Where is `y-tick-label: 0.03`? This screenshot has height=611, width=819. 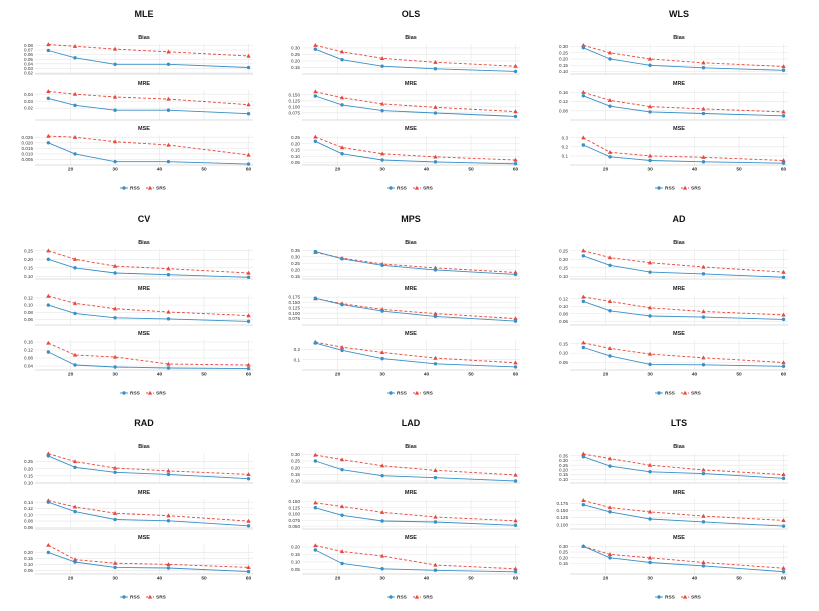 y-tick-label: 0.03 is located at coordinates (28, 68).